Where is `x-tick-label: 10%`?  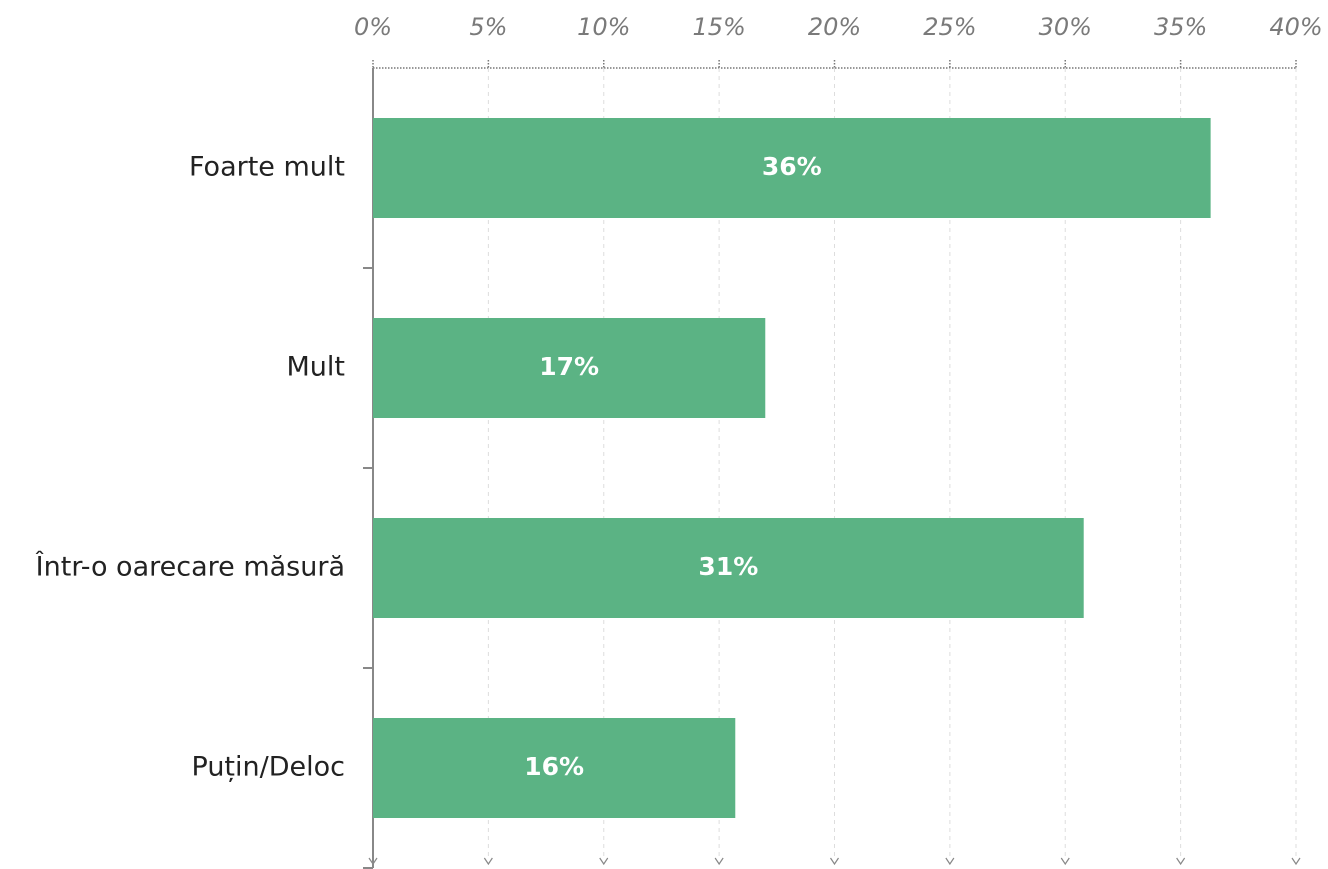
x-tick-label: 10% is located at coordinates (603, 27).